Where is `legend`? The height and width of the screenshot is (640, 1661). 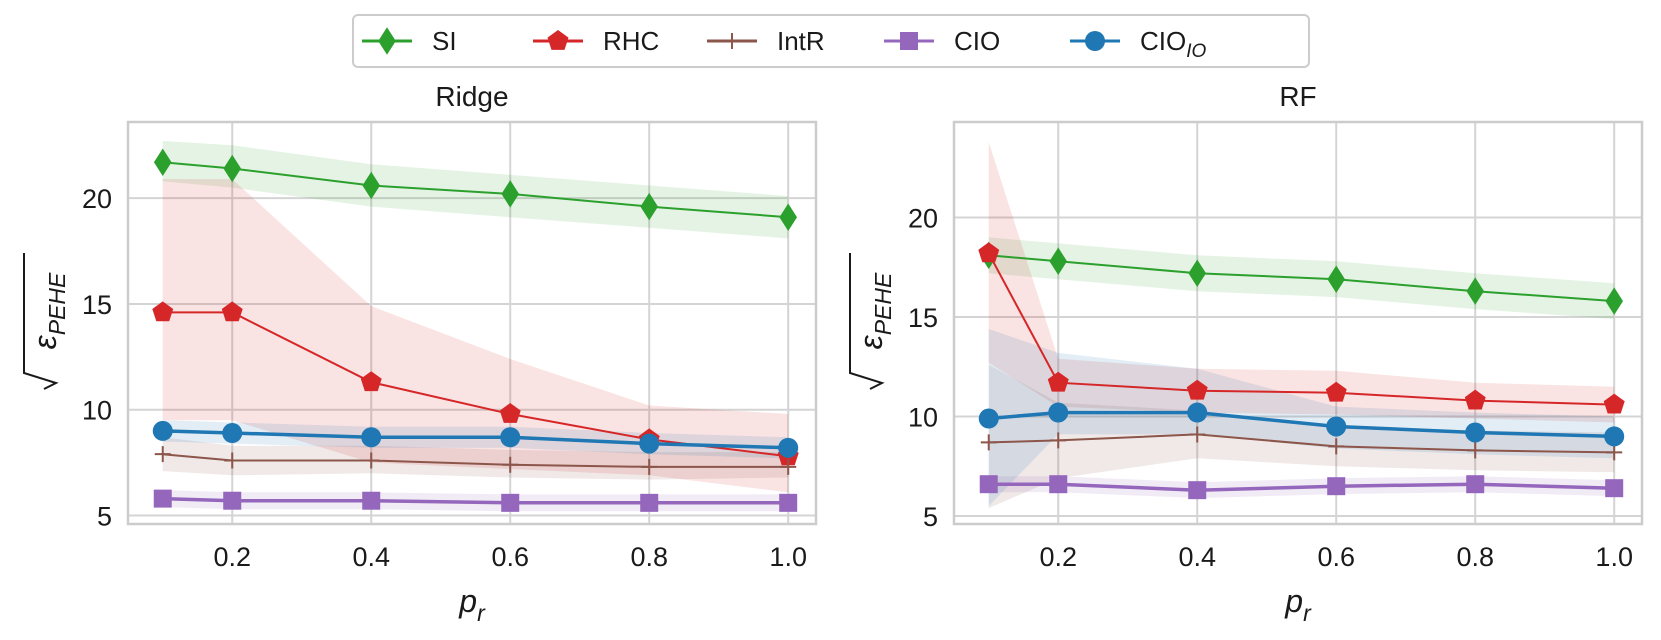 legend is located at coordinates (831, 41).